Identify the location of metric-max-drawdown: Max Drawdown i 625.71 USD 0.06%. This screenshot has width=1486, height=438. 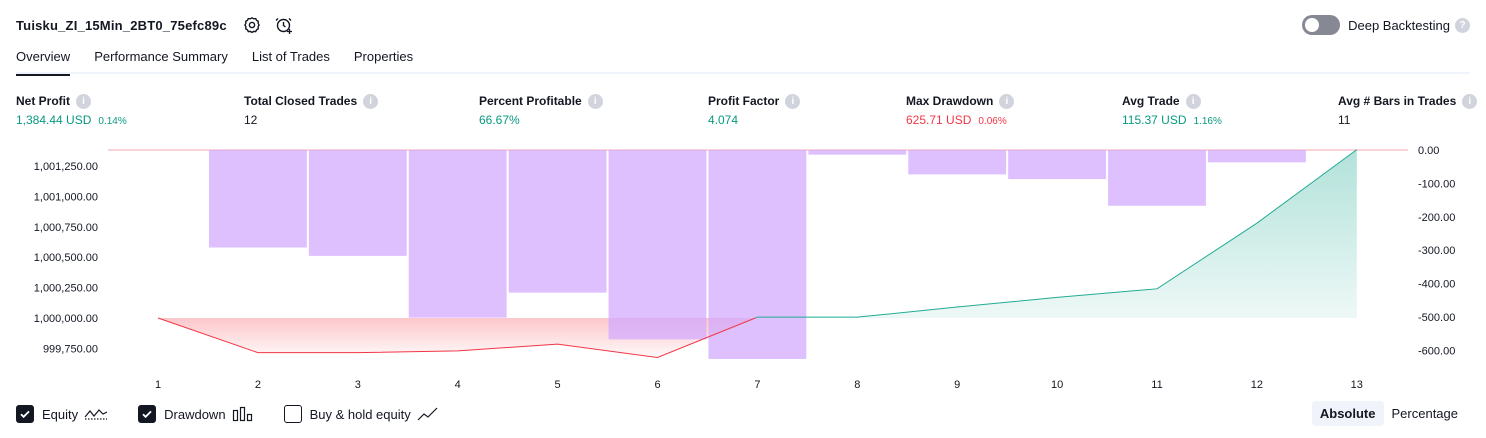
(960, 110).